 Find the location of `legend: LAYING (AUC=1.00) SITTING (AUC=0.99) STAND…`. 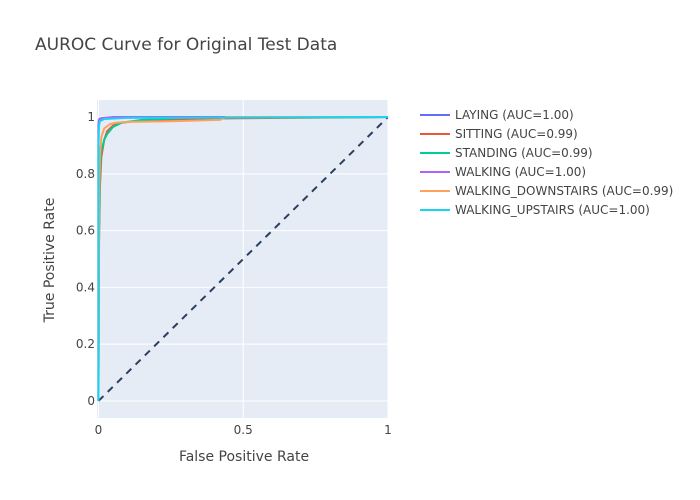

legend: LAYING (AUC=1.00) SITTING (AUC=0.99) STAND… is located at coordinates (546, 162).